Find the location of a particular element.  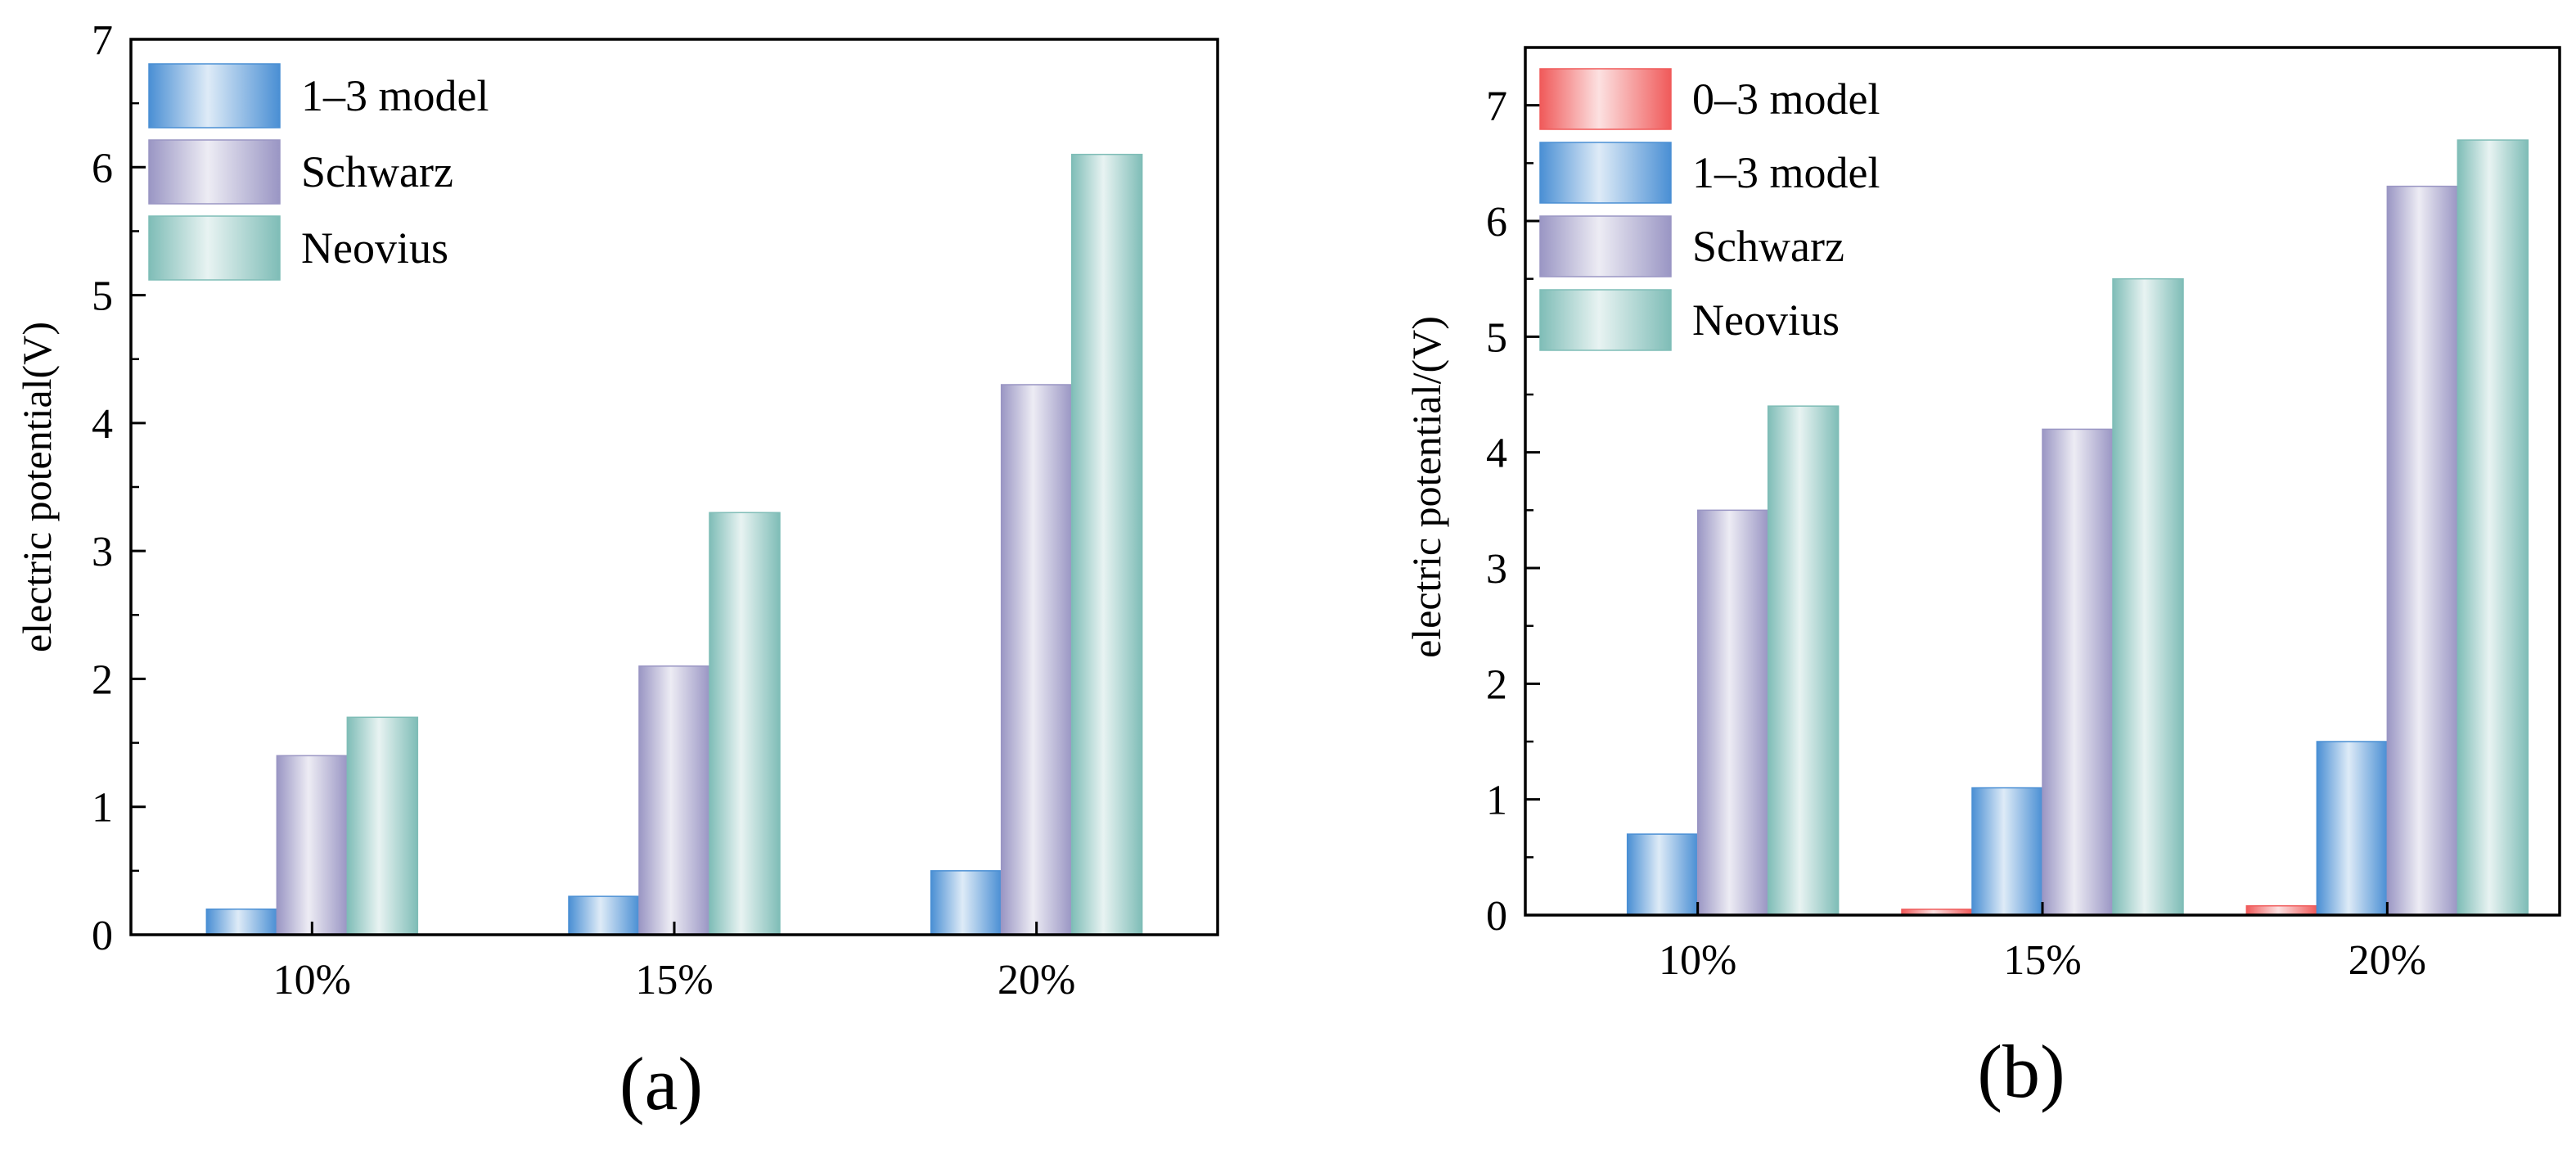

x-ticks-a: 10% 15% 20% is located at coordinates (674, 962).